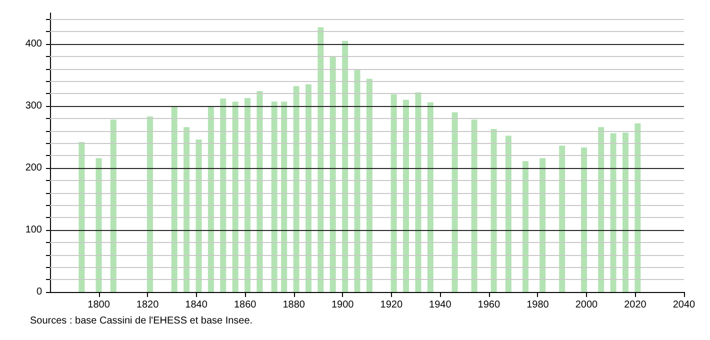 This screenshot has height=340, width=710. I want to click on x-tick-label: 1800, so click(99, 305).